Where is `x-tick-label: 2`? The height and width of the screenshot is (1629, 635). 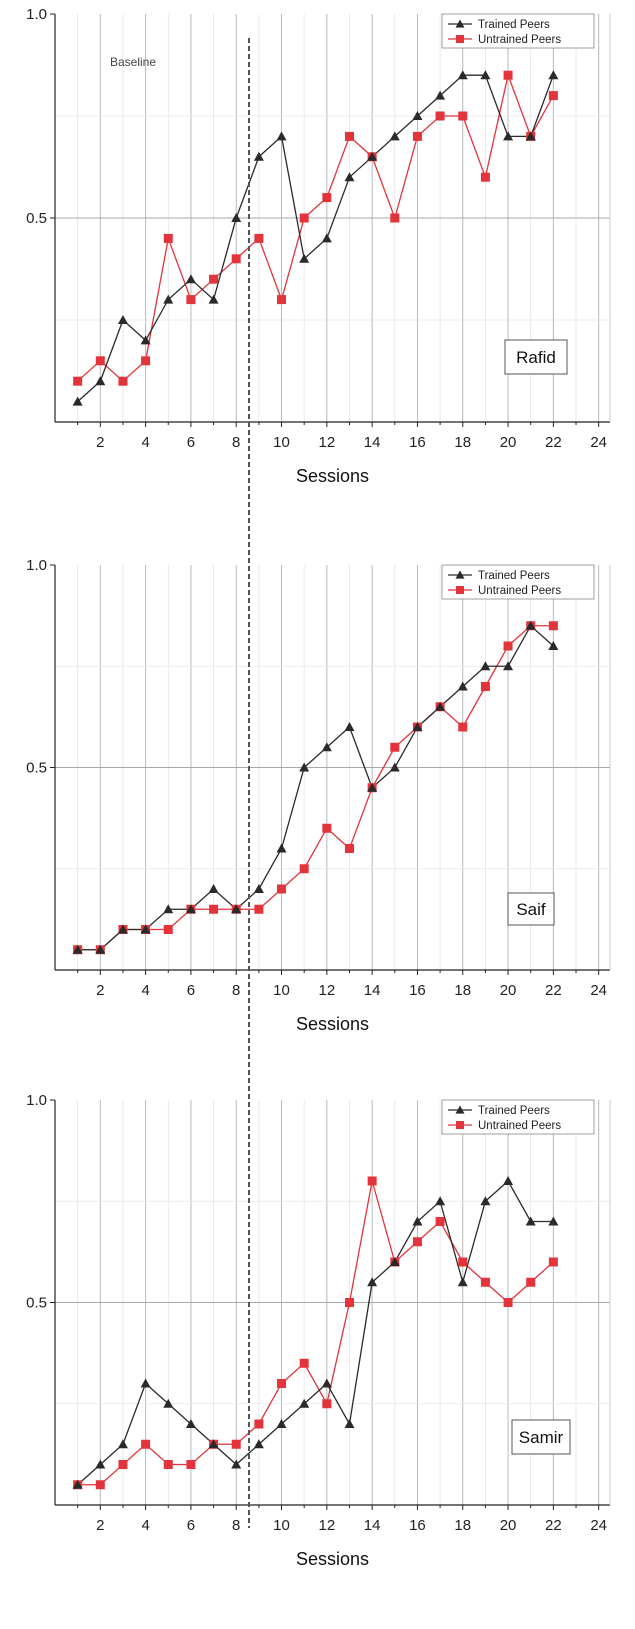
x-tick-label: 2 is located at coordinates (100, 990).